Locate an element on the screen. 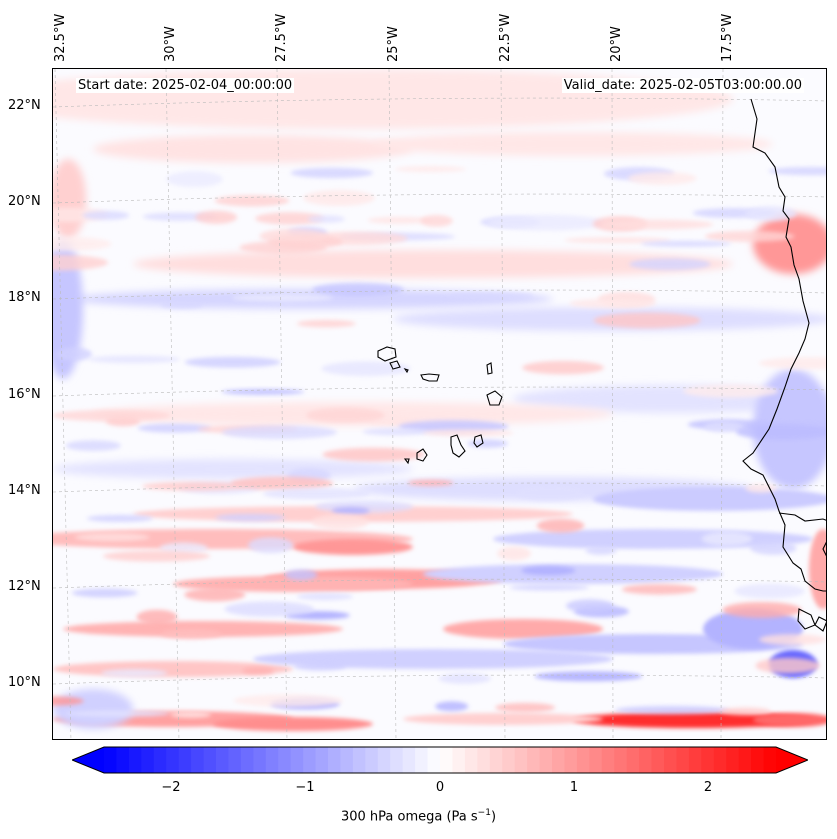 The height and width of the screenshot is (839, 837). africa-coastline is located at coordinates (784, 345).